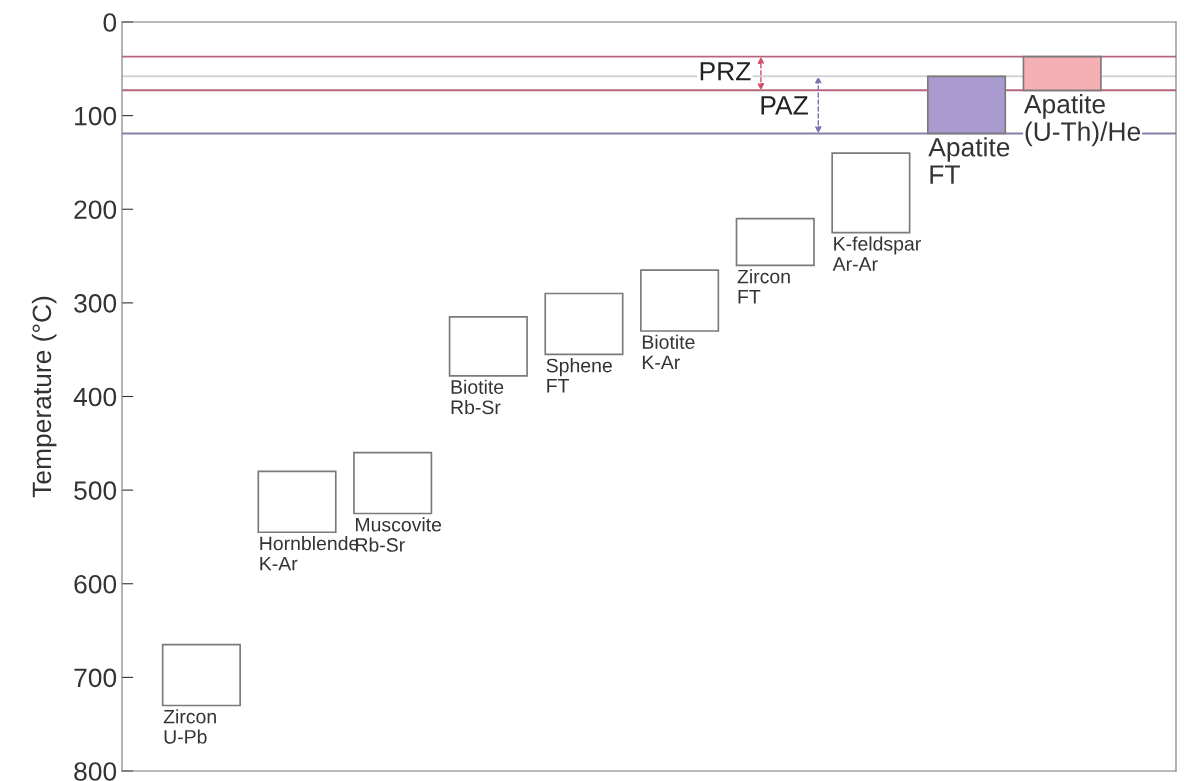 The image size is (1186, 781). What do you see at coordinates (477, 397) in the screenshot?
I see `x-tick-label: Biotite Rb-Sr` at bounding box center [477, 397].